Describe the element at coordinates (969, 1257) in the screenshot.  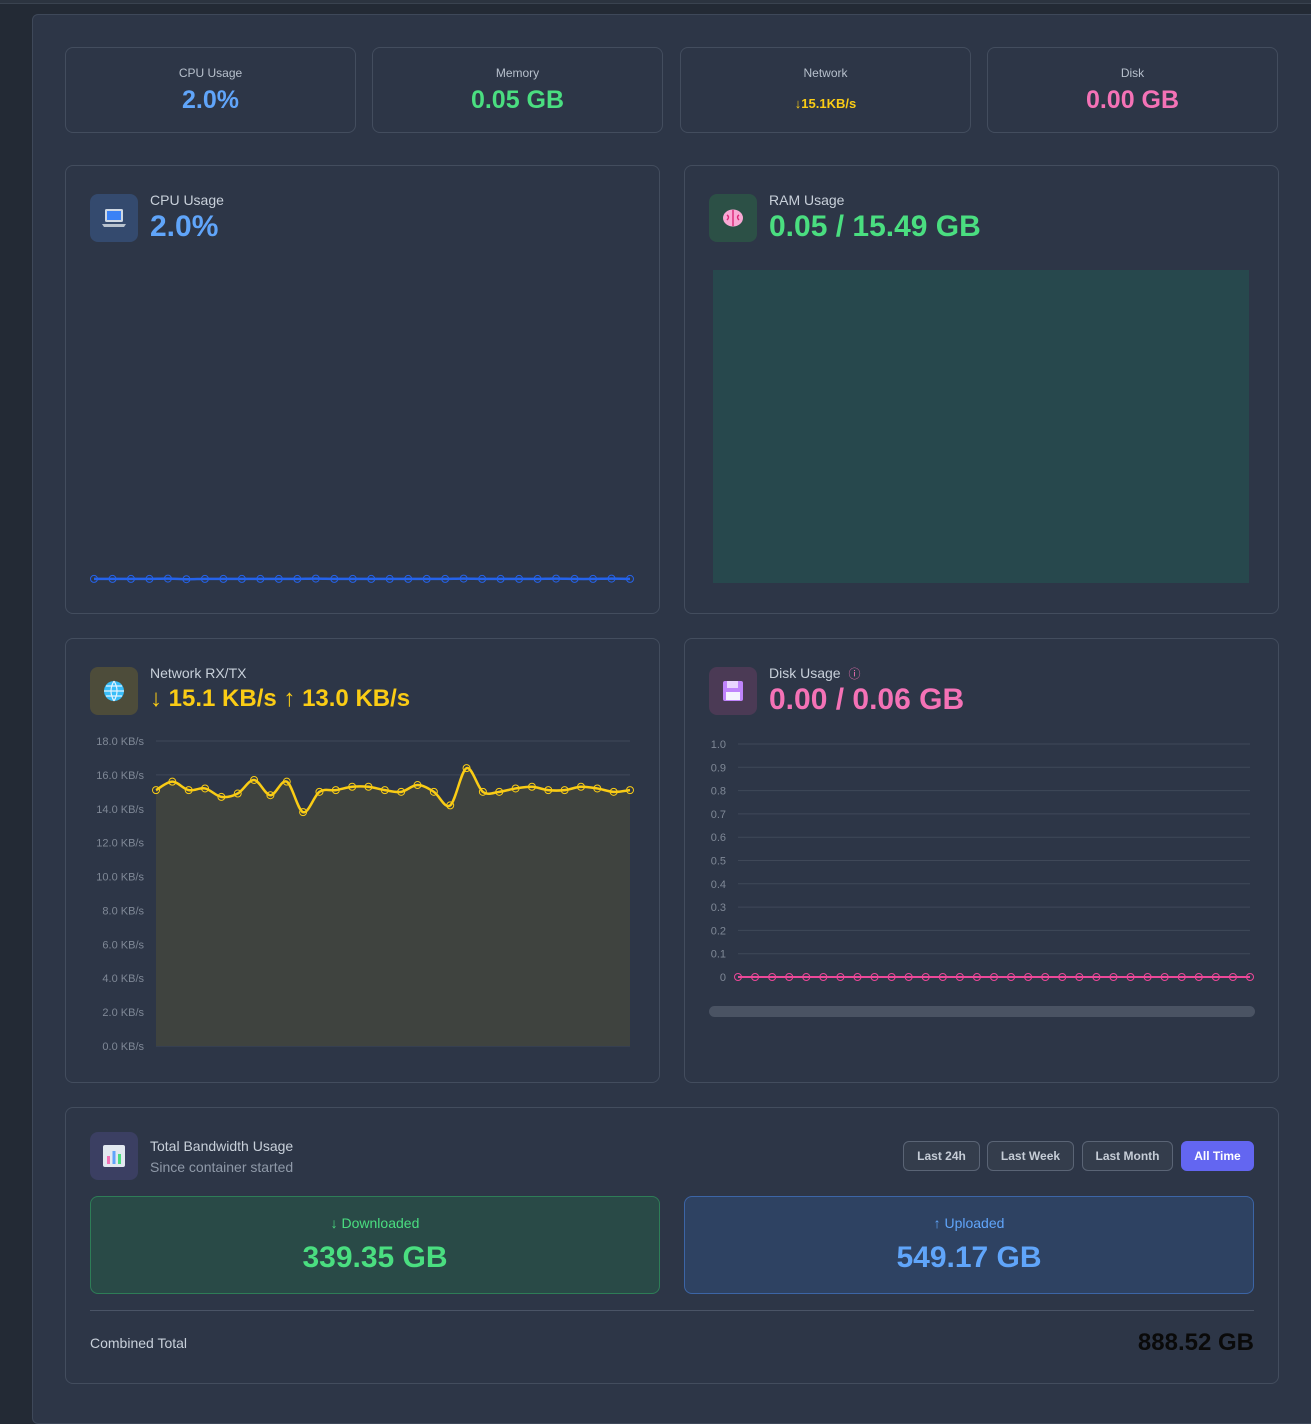
I see `uploaded-value: 549.17 GB` at that location.